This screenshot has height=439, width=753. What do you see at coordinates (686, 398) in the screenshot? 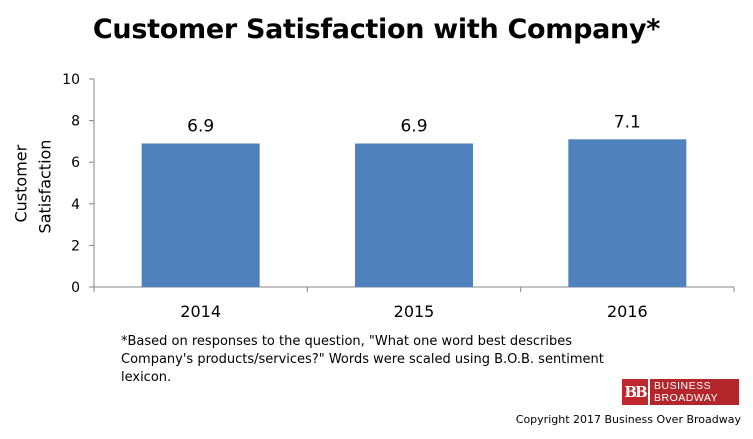
I see `logo-line-2: BROADWAY` at bounding box center [686, 398].